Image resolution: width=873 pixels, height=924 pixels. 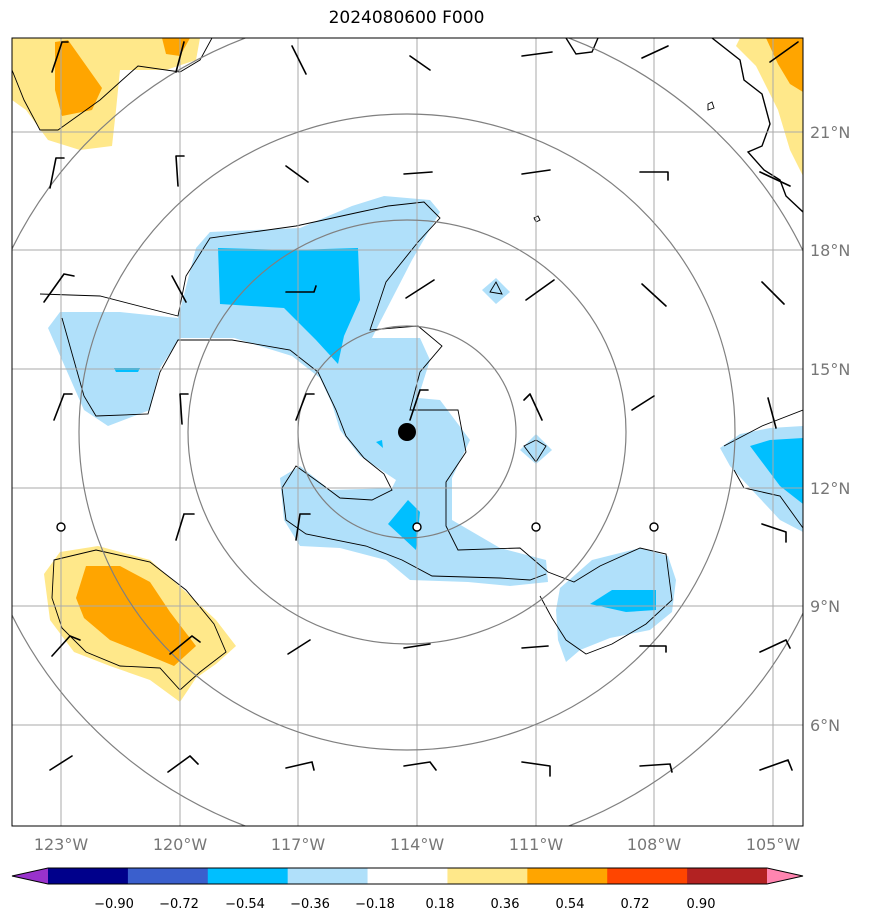 What do you see at coordinates (505, 904) in the screenshot?
I see `colorbar-label: 0.36` at bounding box center [505, 904].